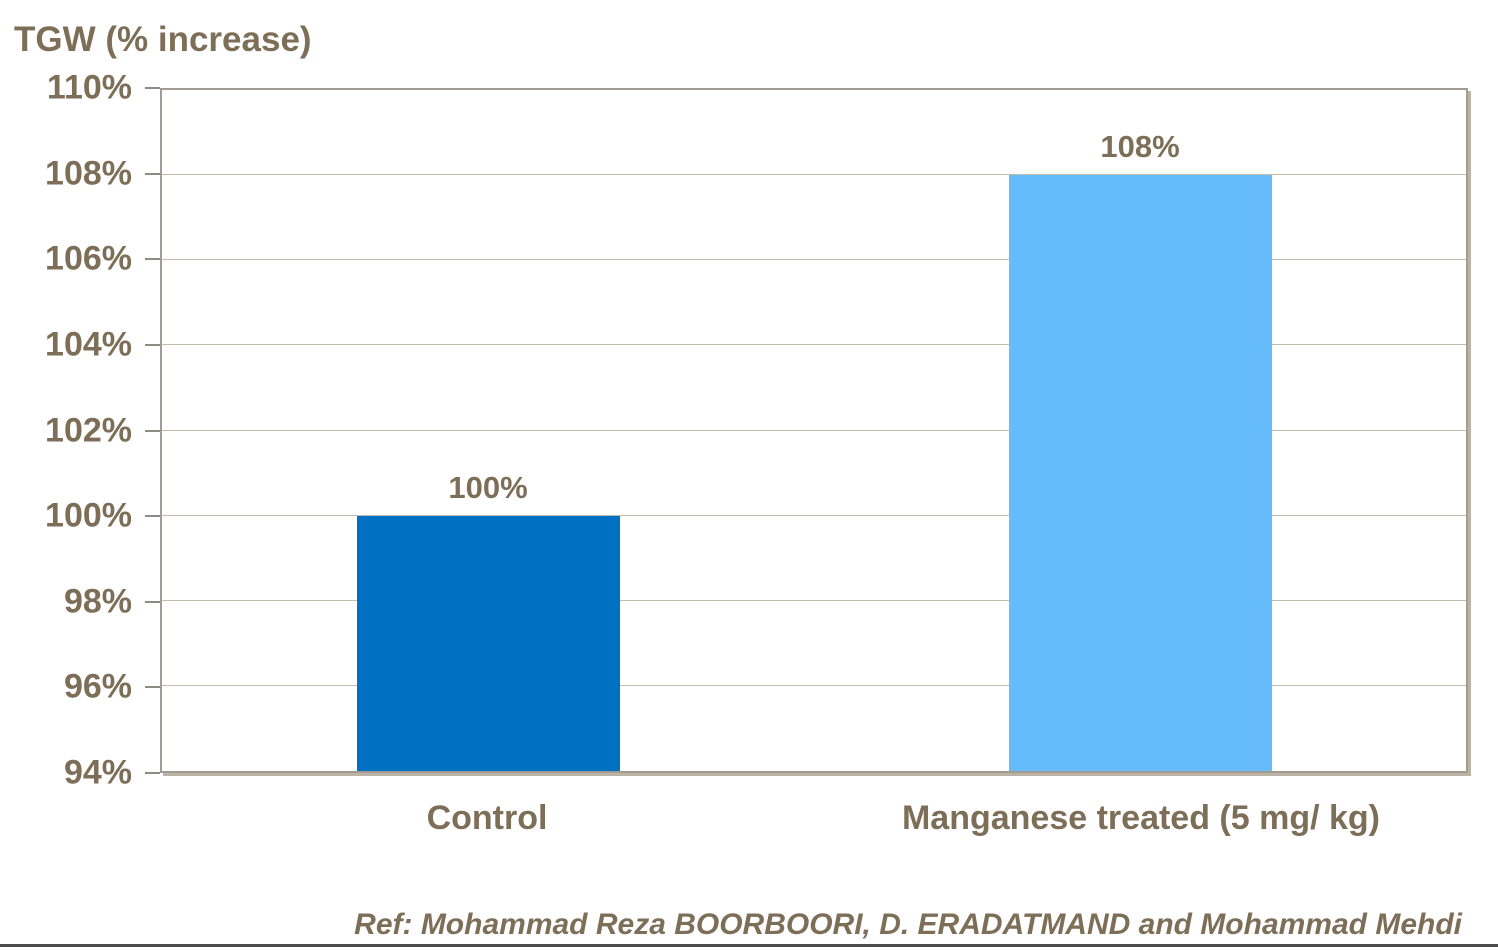 The width and height of the screenshot is (1498, 950). What do you see at coordinates (88, 258) in the screenshot?
I see `y-tick-label-106: 106%` at bounding box center [88, 258].